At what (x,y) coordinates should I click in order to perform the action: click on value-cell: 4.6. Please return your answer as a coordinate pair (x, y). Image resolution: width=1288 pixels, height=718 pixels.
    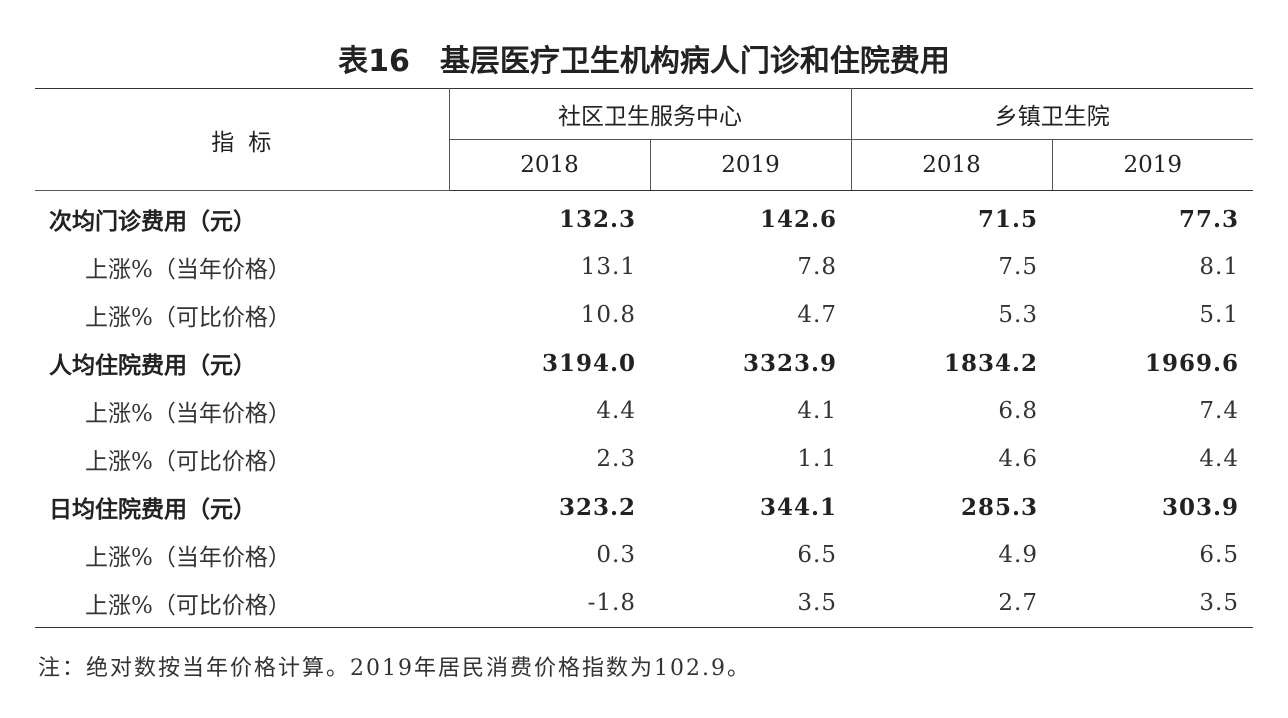
    Looking at the image, I should click on (1018, 459).